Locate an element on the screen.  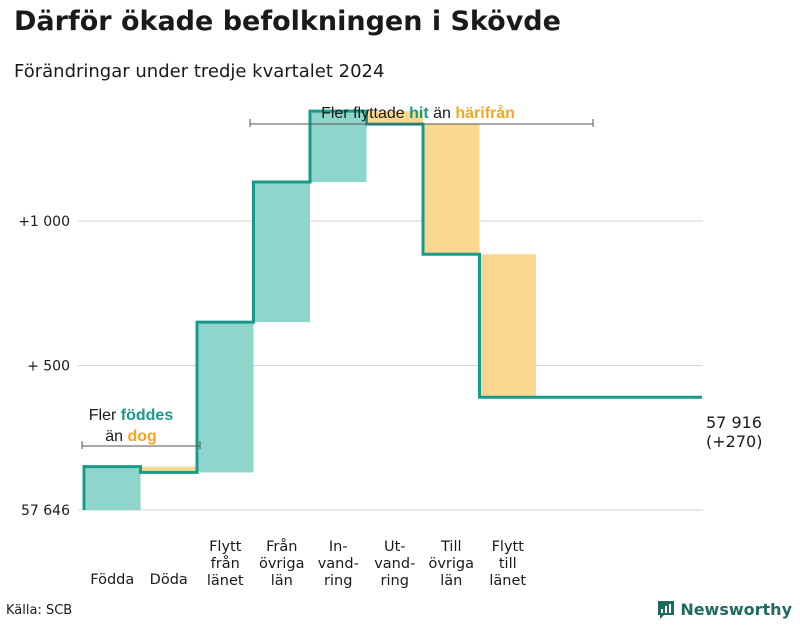
brand-name: Newsworthy is located at coordinates (736, 609).